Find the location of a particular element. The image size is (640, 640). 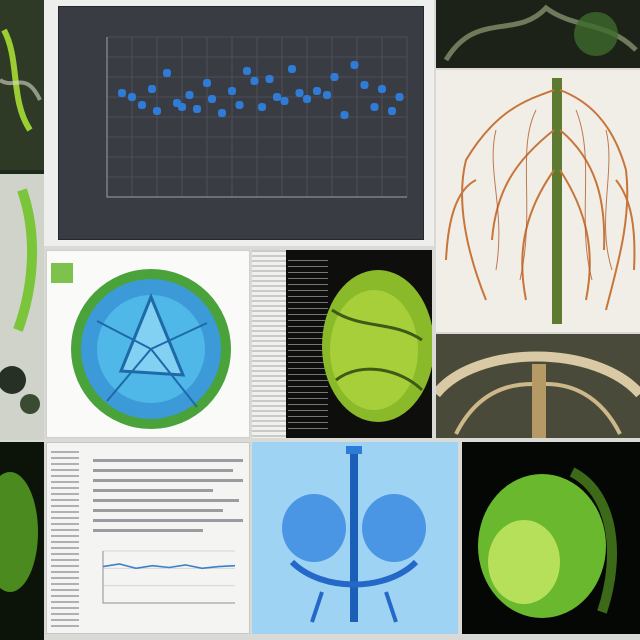

doc-text-column is located at coordinates (65, 539).